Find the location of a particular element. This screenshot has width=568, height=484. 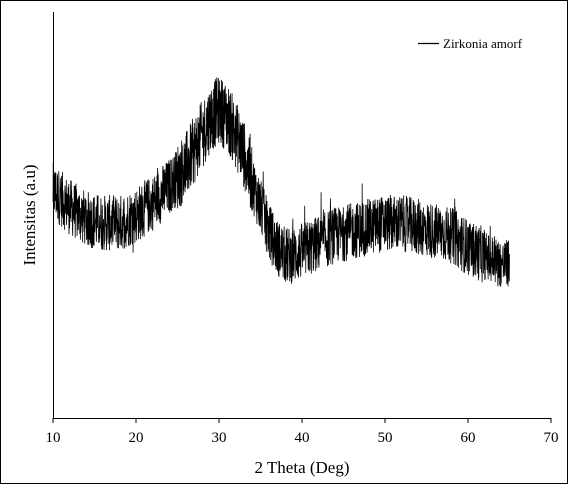

y-axis-title: Intensitas (a.u) is located at coordinates (29, 214).